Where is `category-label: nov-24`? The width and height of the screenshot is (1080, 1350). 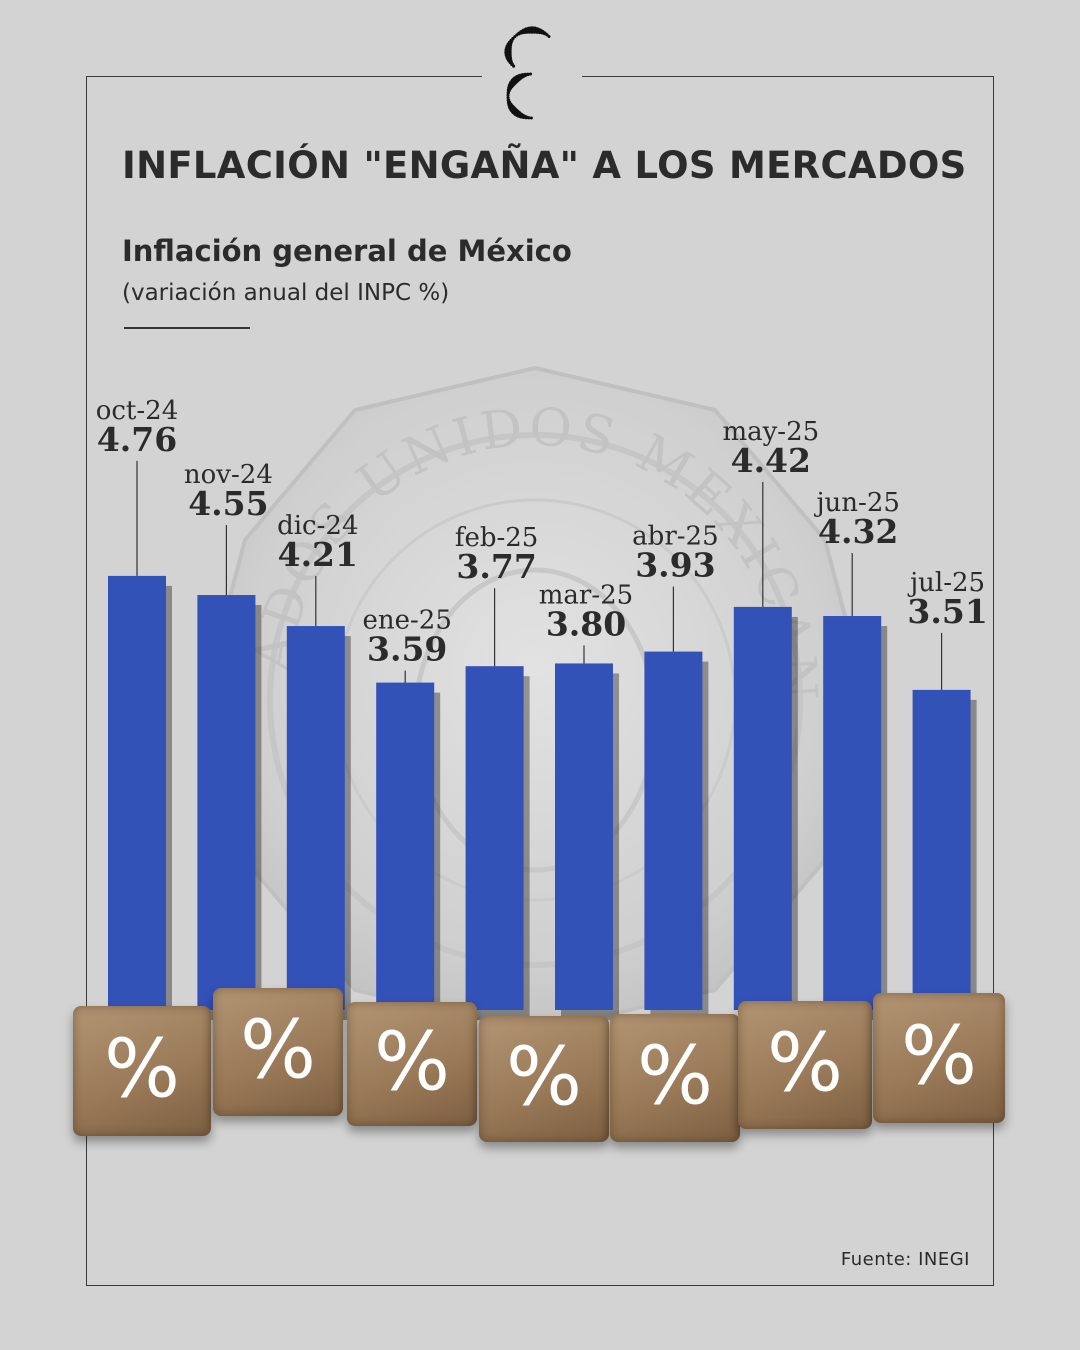 category-label: nov-24 is located at coordinates (228, 475).